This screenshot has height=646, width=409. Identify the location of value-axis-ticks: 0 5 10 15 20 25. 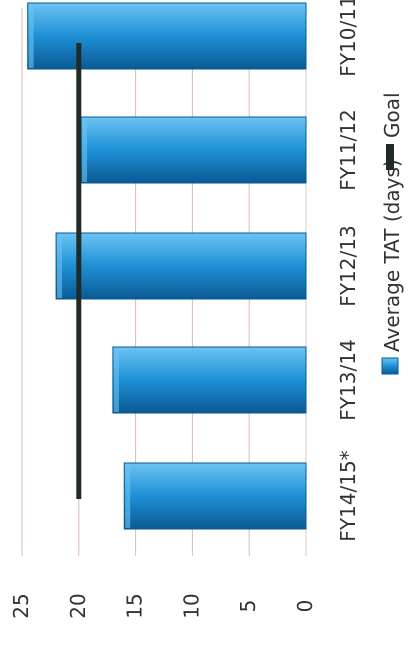
(163, 605).